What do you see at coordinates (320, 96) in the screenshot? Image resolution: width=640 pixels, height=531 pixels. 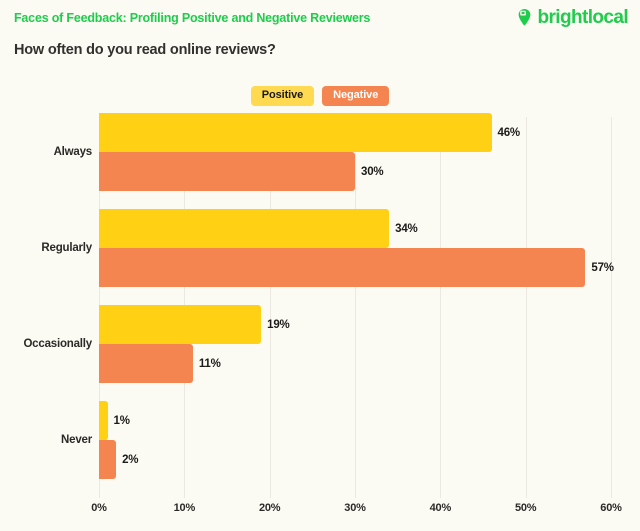 I see `chart-legend: Positive Negative` at bounding box center [320, 96].